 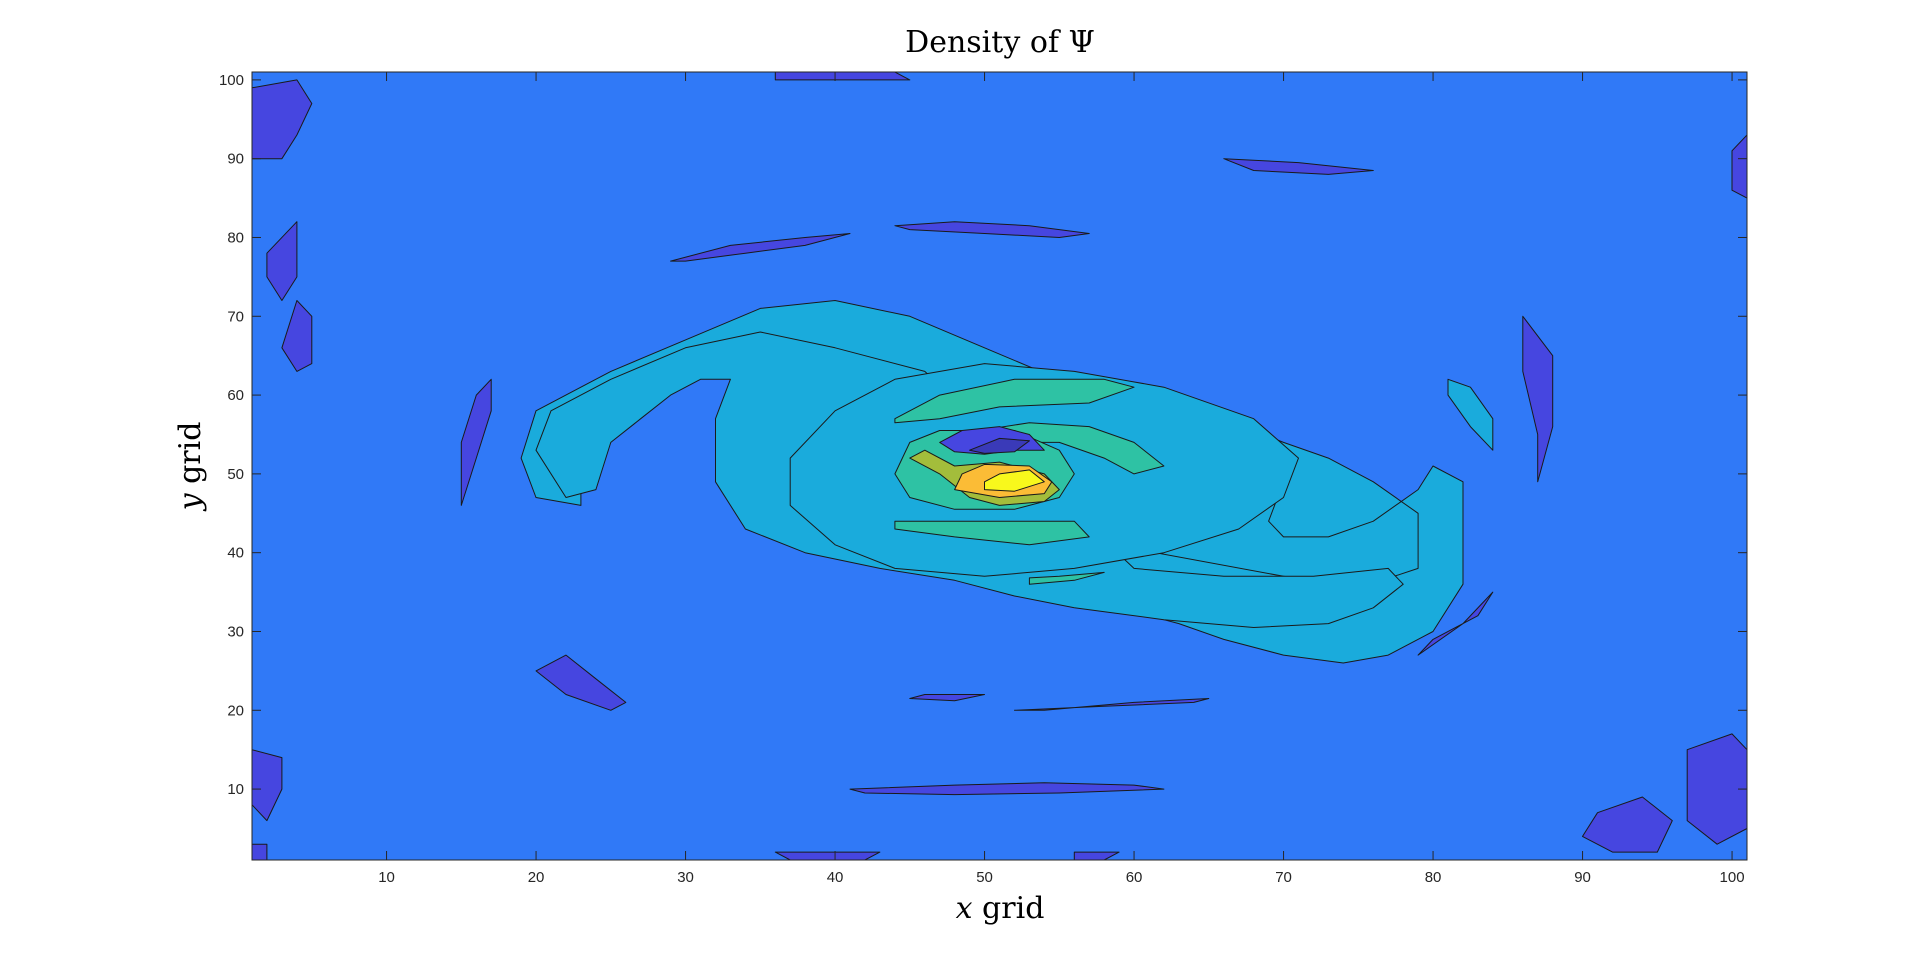 I want to click on y-tick-label: 70, so click(x=235, y=316).